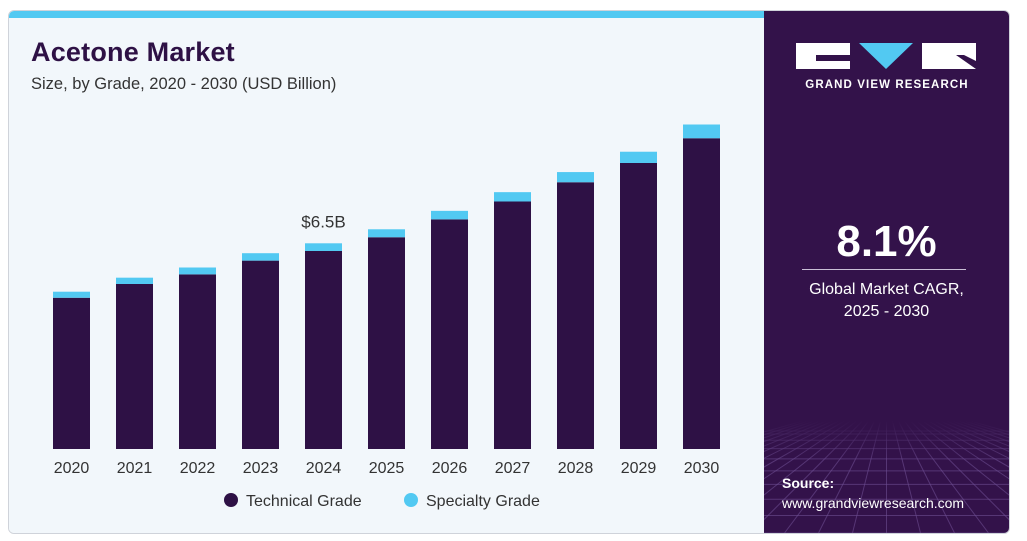 The width and height of the screenshot is (1027, 541). What do you see at coordinates (134, 366) in the screenshot?
I see `bar-technical-2021` at bounding box center [134, 366].